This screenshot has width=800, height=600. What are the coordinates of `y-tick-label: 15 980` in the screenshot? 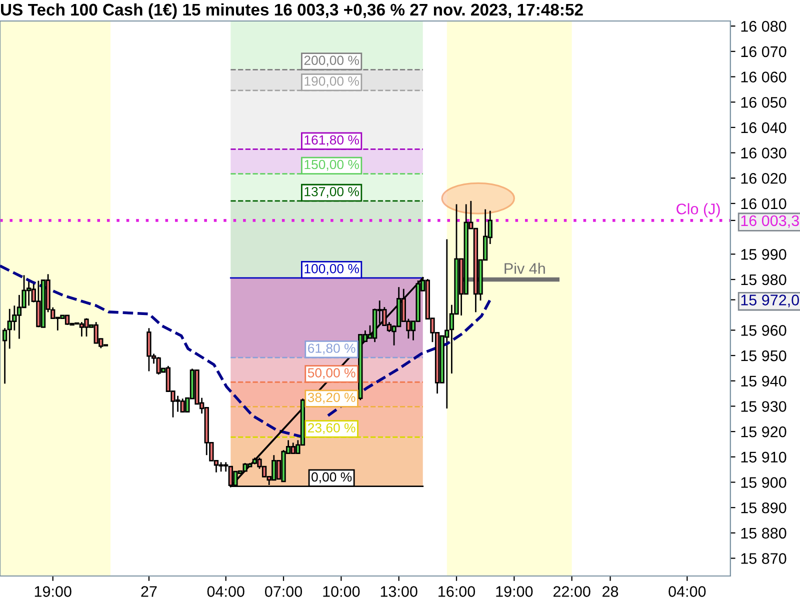 It's located at (763, 280).